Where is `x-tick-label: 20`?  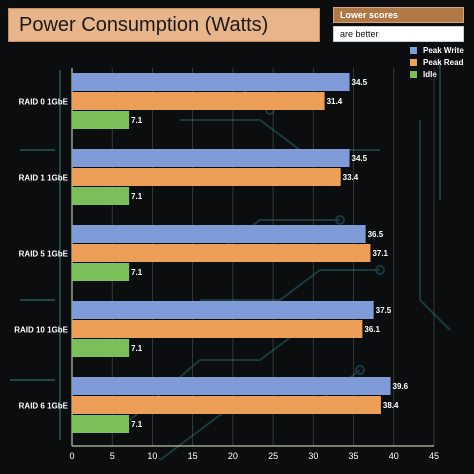 x-tick-label: 20 is located at coordinates (233, 456).